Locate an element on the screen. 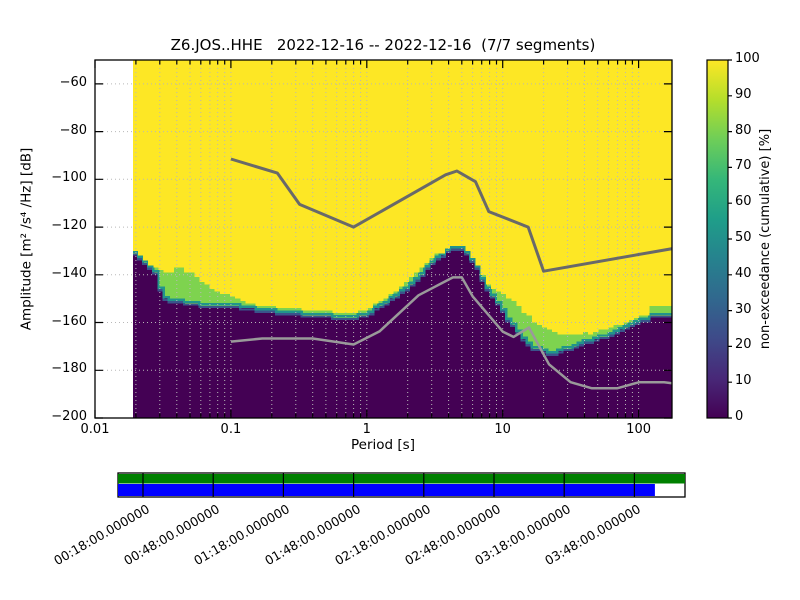 The image size is (800, 600). y-tick-label: −100 is located at coordinates (69, 178).